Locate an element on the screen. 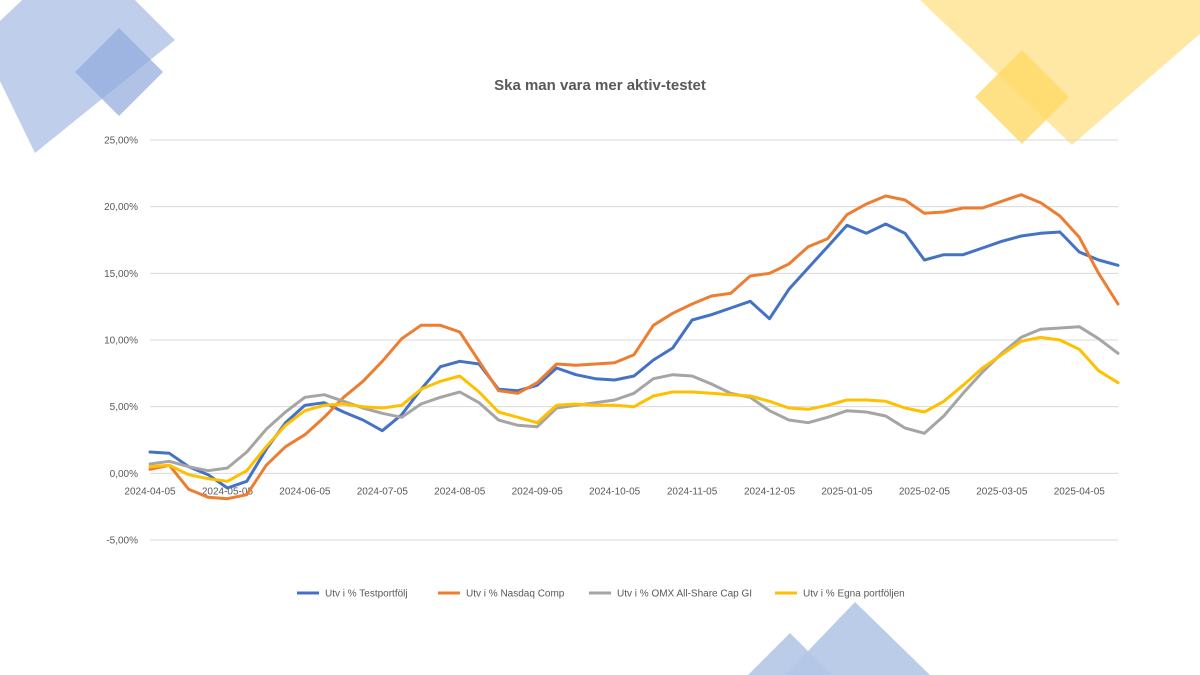 This screenshot has height=675, width=1200. y-tick-label: 10,00% is located at coordinates (121, 341).